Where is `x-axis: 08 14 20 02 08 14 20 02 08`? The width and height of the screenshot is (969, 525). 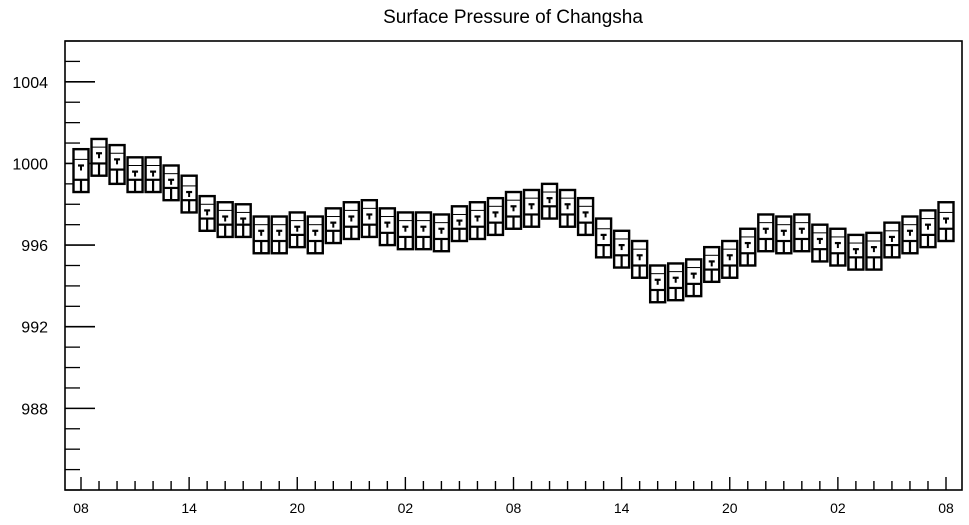
x-axis: 08 14 20 02 08 14 20 02 08 is located at coordinates (513, 496).